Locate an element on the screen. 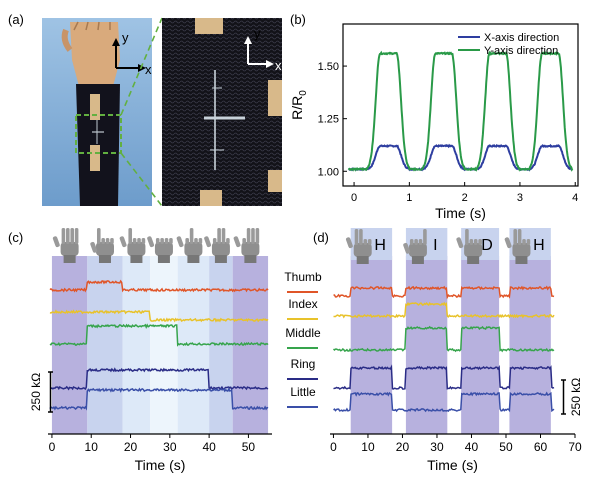 Image resolution: width=600 pixels, height=479 pixels. zoom-connector-top is located at coordinates (141, 66).